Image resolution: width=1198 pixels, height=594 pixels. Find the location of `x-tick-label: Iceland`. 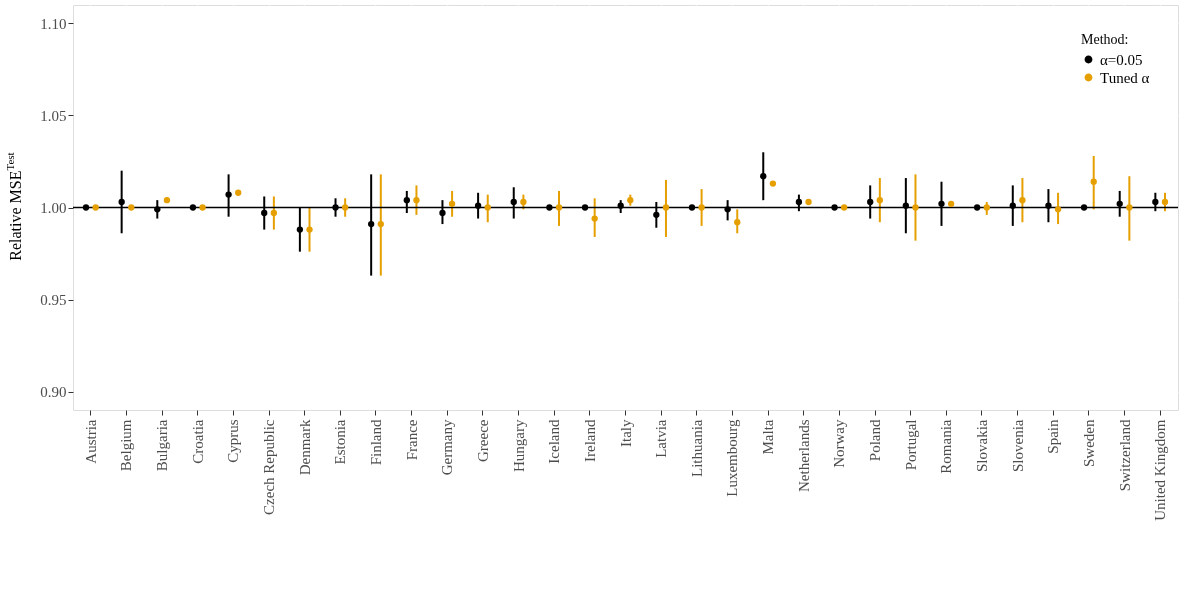

x-tick-label: Iceland is located at coordinates (554, 441).